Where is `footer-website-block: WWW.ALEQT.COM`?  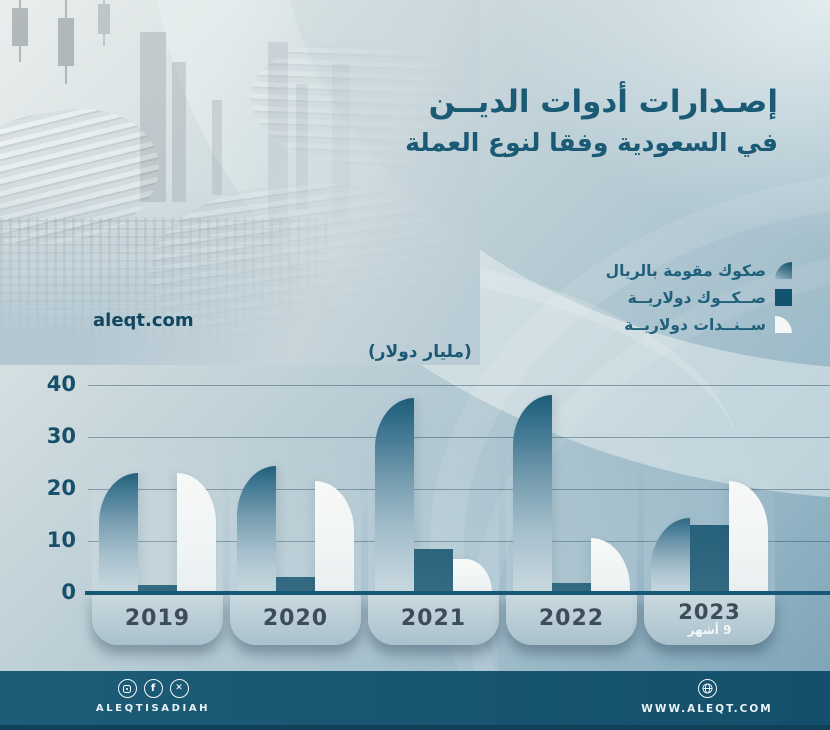
footer-website-block: WWW.ALEQT.COM is located at coordinates (707, 697).